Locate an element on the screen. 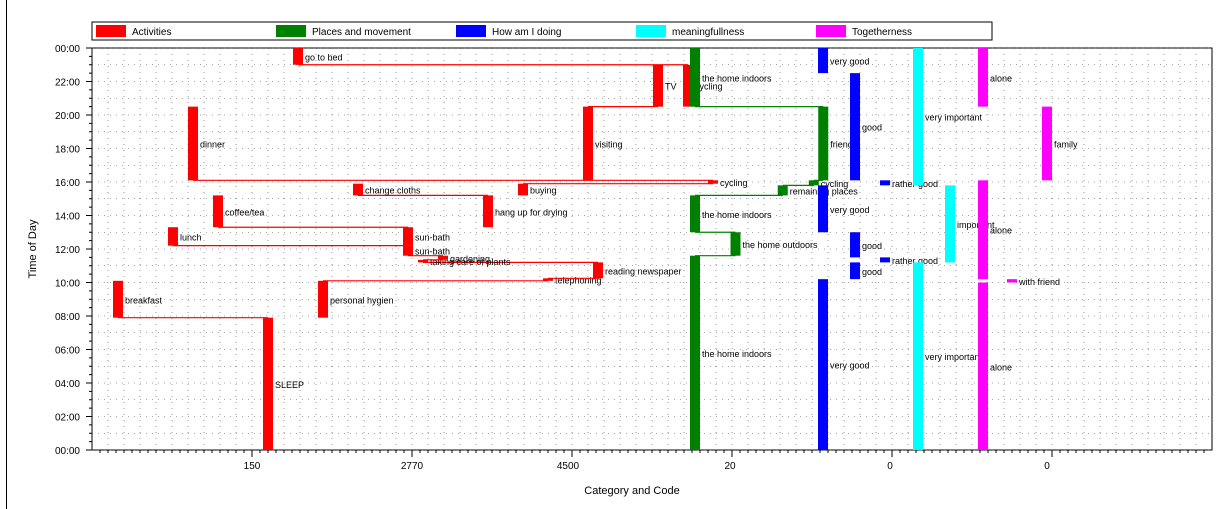 This screenshot has height=509, width=1229. y-tick-label: 10:00 is located at coordinates (67, 284).